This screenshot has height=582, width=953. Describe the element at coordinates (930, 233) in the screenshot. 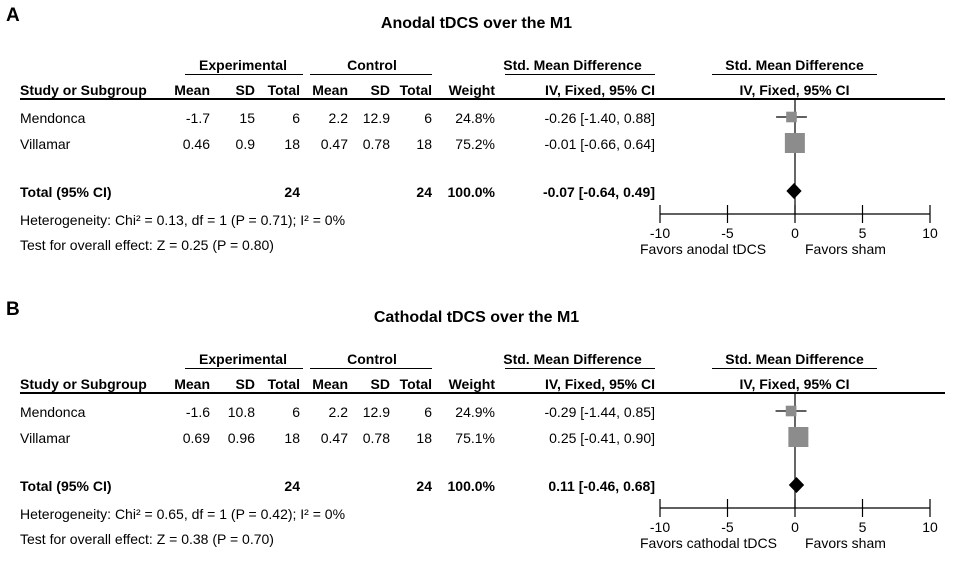

I see `x-tick-label: 10` at that location.